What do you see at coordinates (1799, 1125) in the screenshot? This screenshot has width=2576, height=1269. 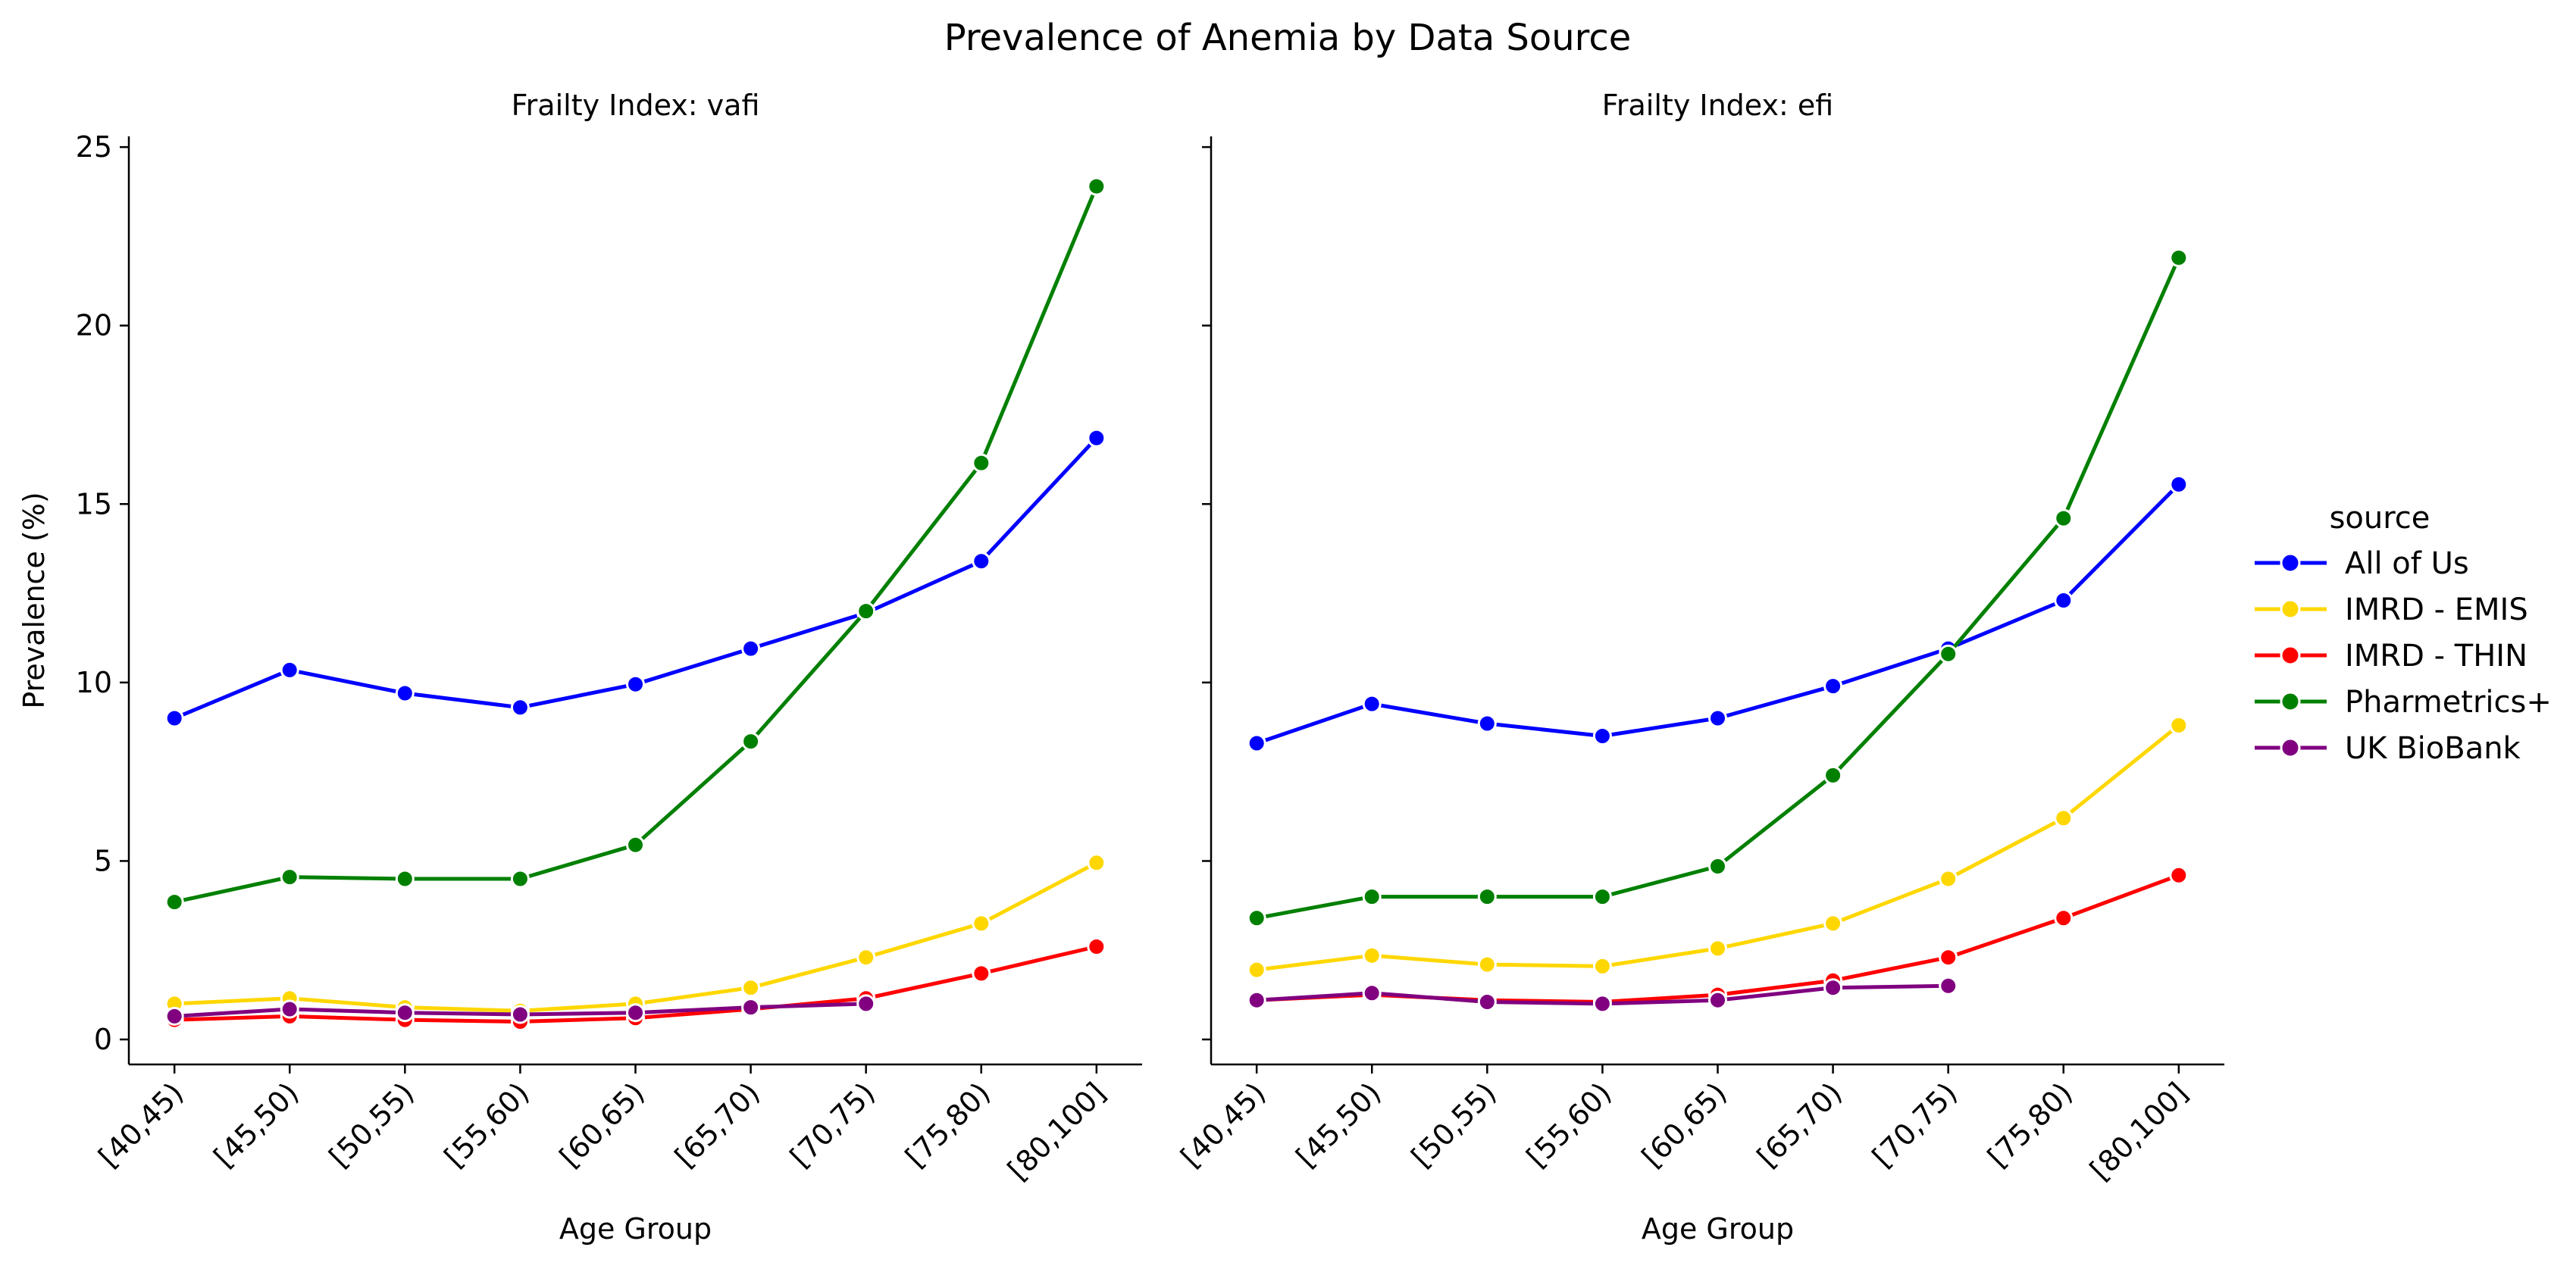 I see `x-tick-label: [65,70)` at bounding box center [1799, 1125].